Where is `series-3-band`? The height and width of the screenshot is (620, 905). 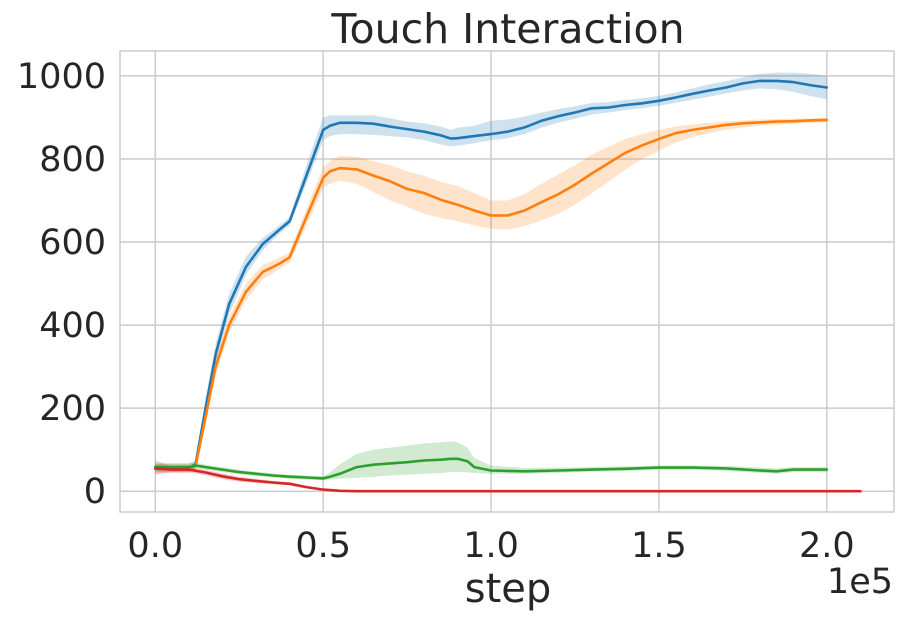 series-3-band is located at coordinates (491, 461).